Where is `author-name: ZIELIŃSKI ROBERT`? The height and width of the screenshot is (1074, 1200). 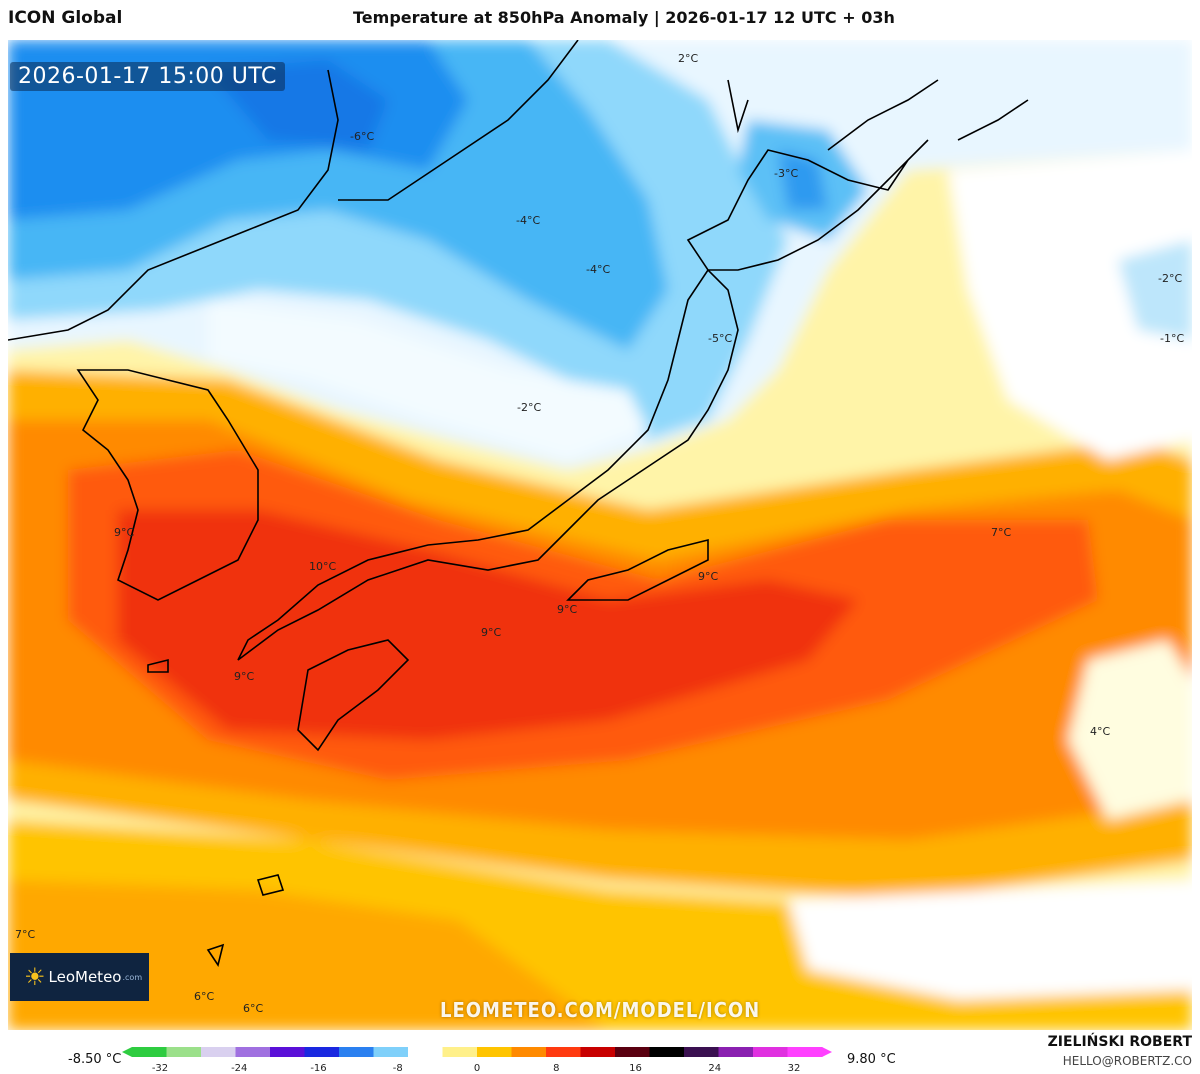 author-name: ZIELIŃSKI ROBERT is located at coordinates (1119, 1042).